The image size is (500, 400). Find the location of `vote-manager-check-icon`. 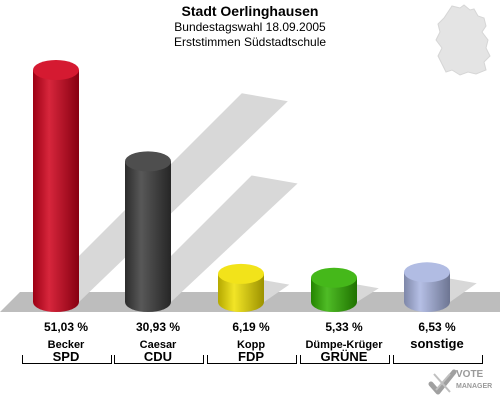

vote-manager-check-icon is located at coordinates (442, 382).